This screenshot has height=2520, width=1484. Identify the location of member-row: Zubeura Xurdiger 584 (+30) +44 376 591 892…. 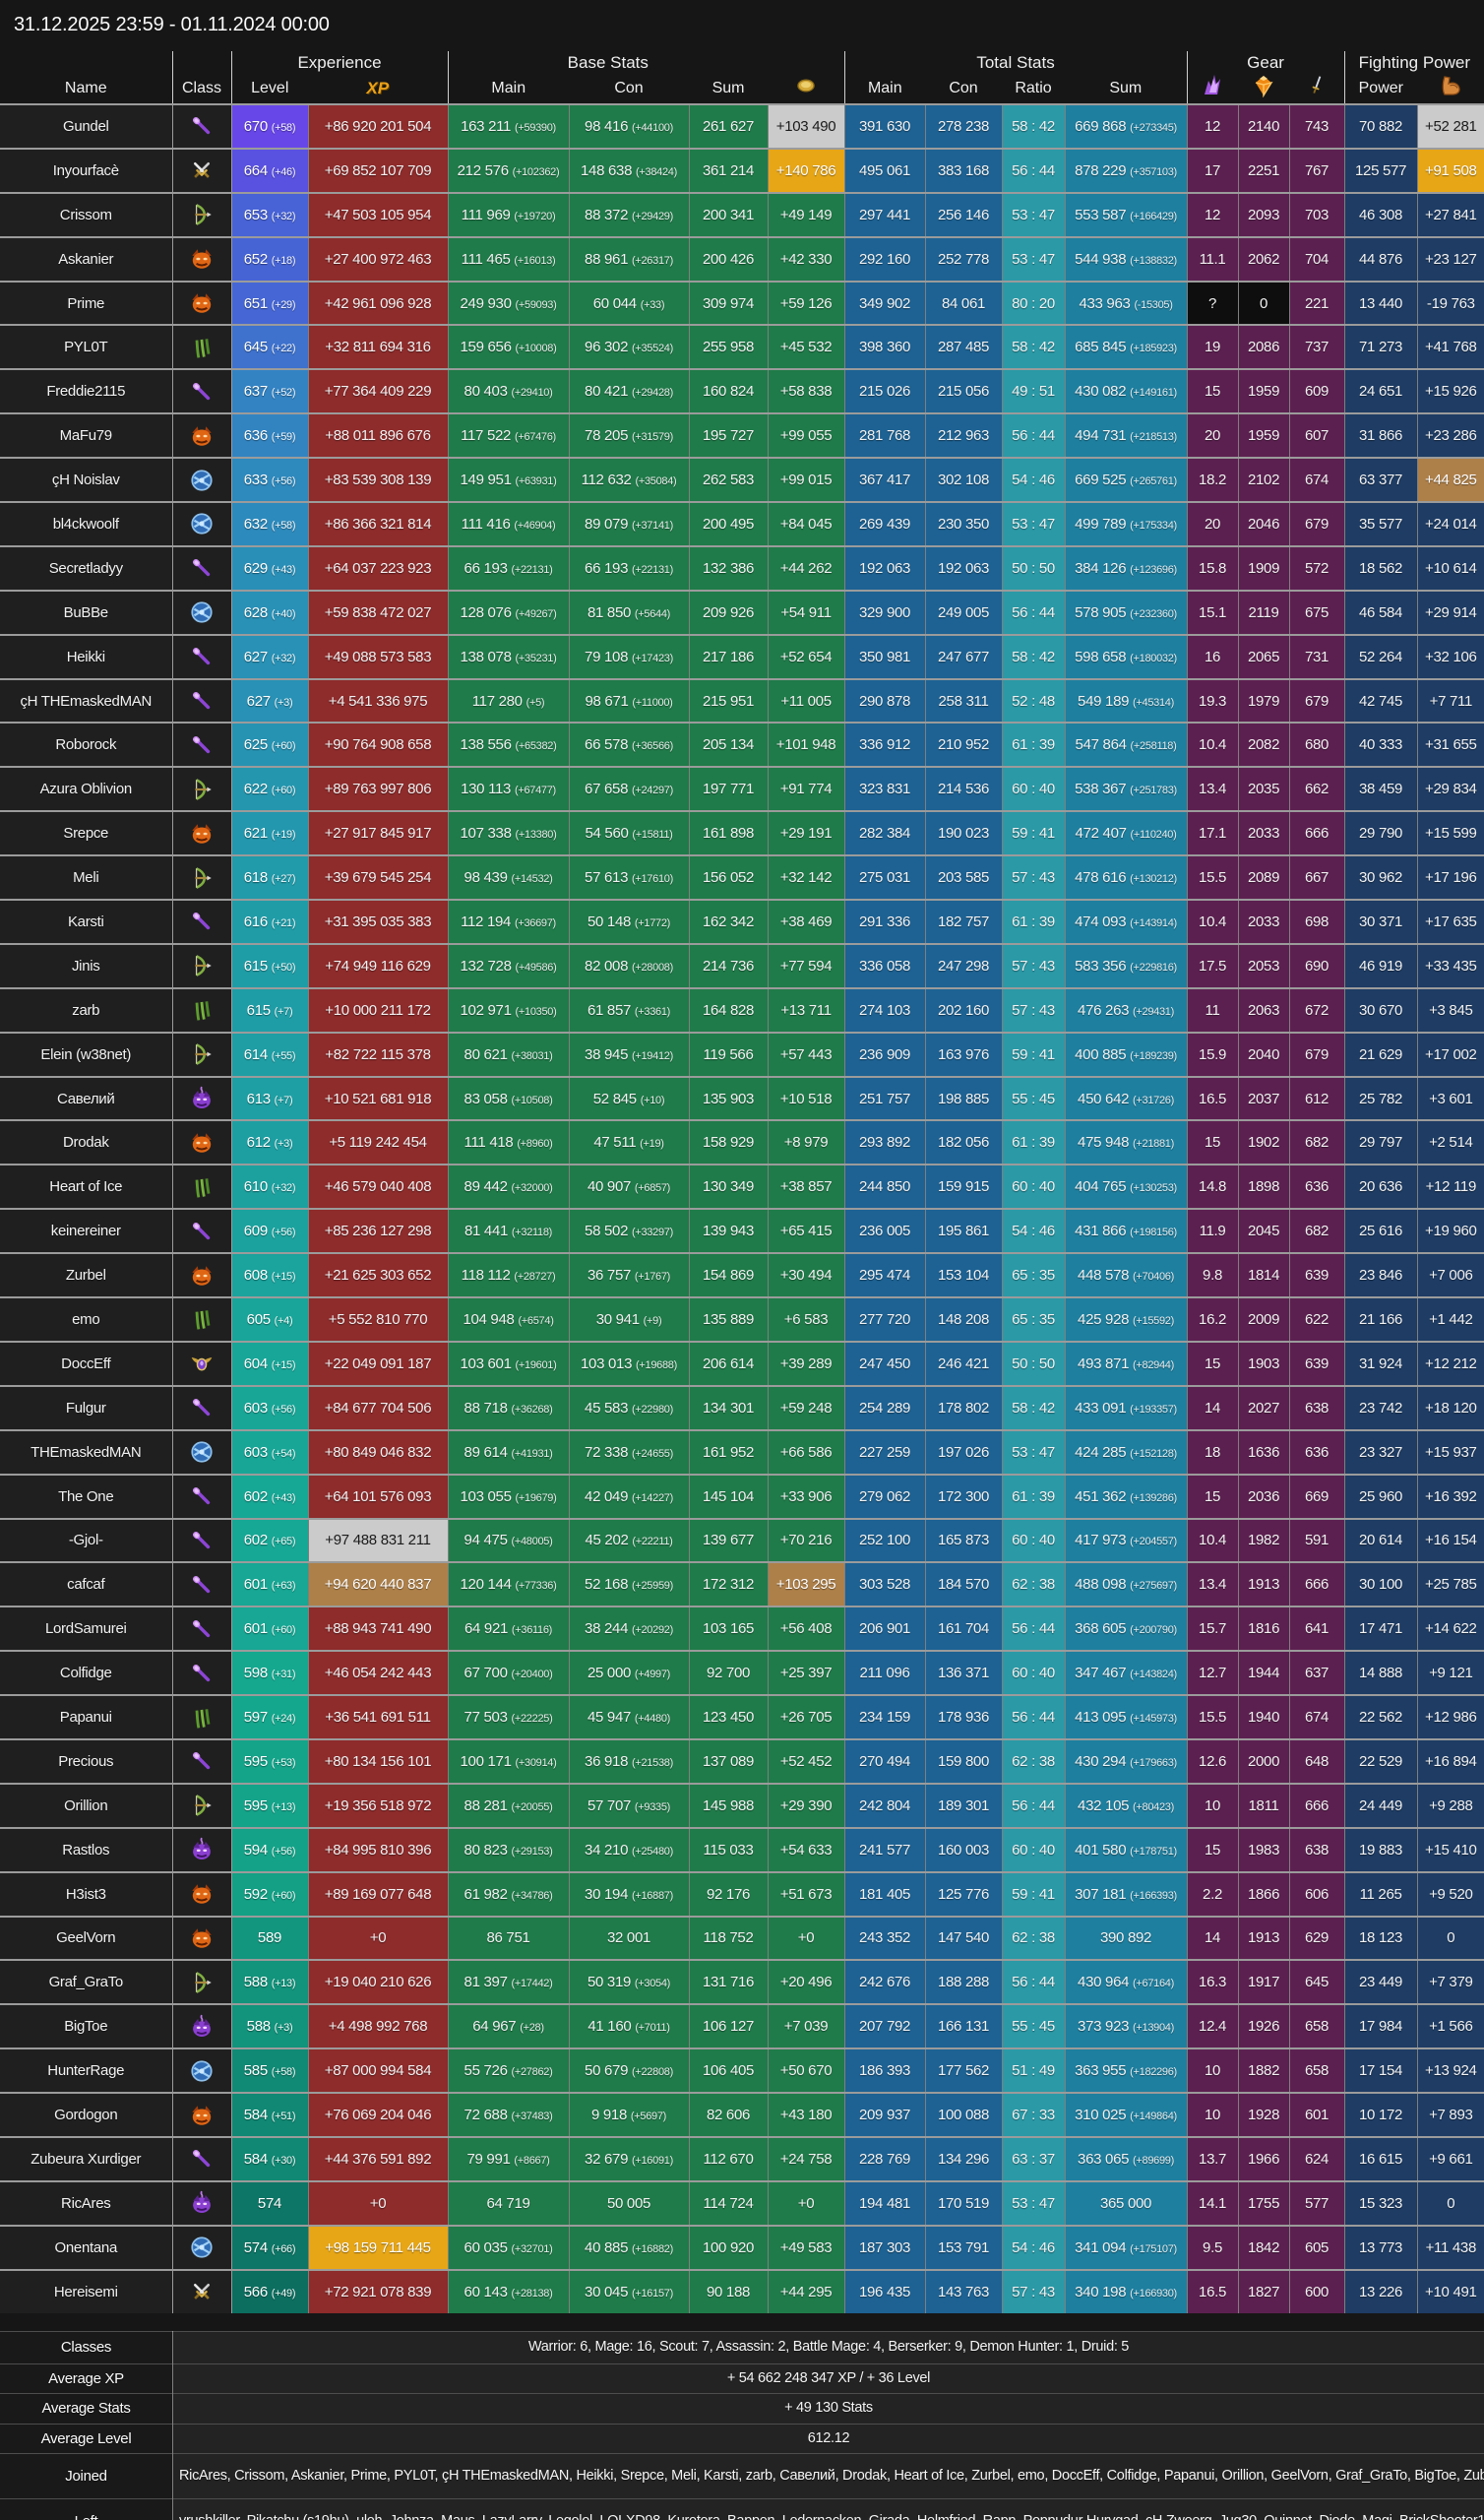
(742, 2158).